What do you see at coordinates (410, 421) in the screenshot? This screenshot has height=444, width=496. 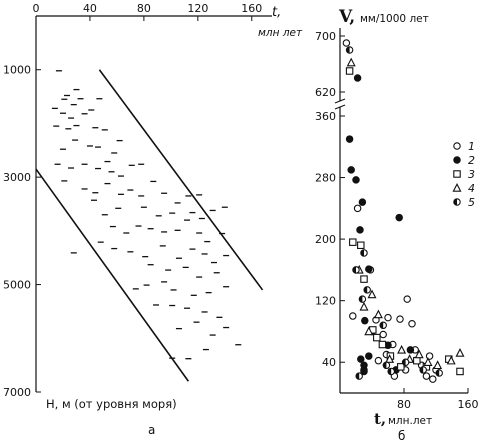 I see `panel-b-x-label: млн.лет` at bounding box center [410, 421].